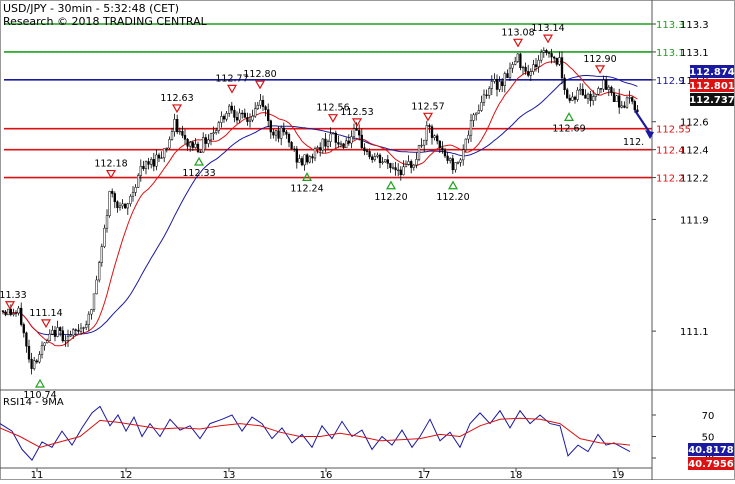 The image size is (735, 484). I want to click on pivot-high-label-12: 112.57, so click(427, 106).